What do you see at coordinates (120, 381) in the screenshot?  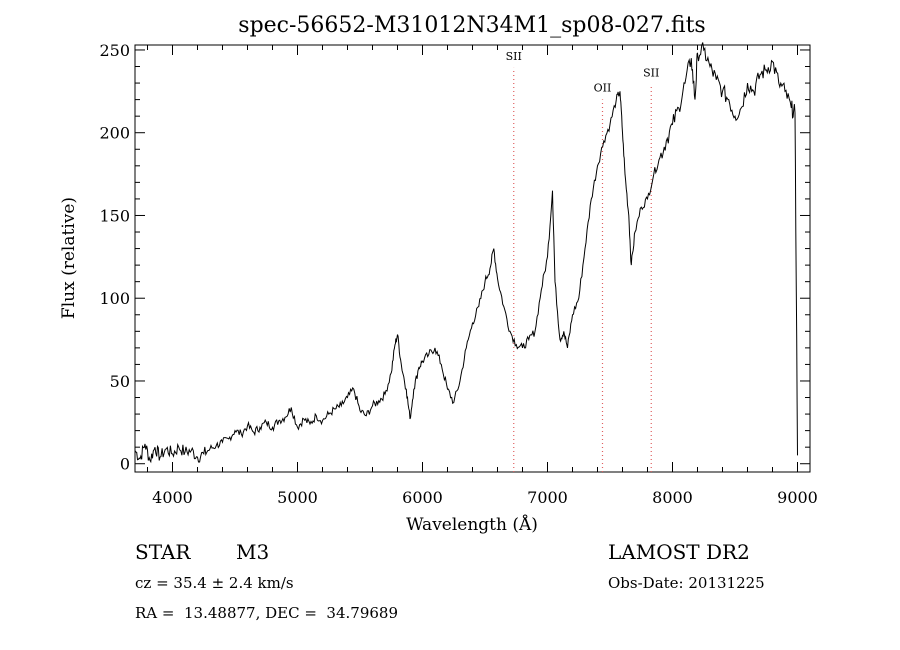 I see `y-tick-label: 50` at bounding box center [120, 381].